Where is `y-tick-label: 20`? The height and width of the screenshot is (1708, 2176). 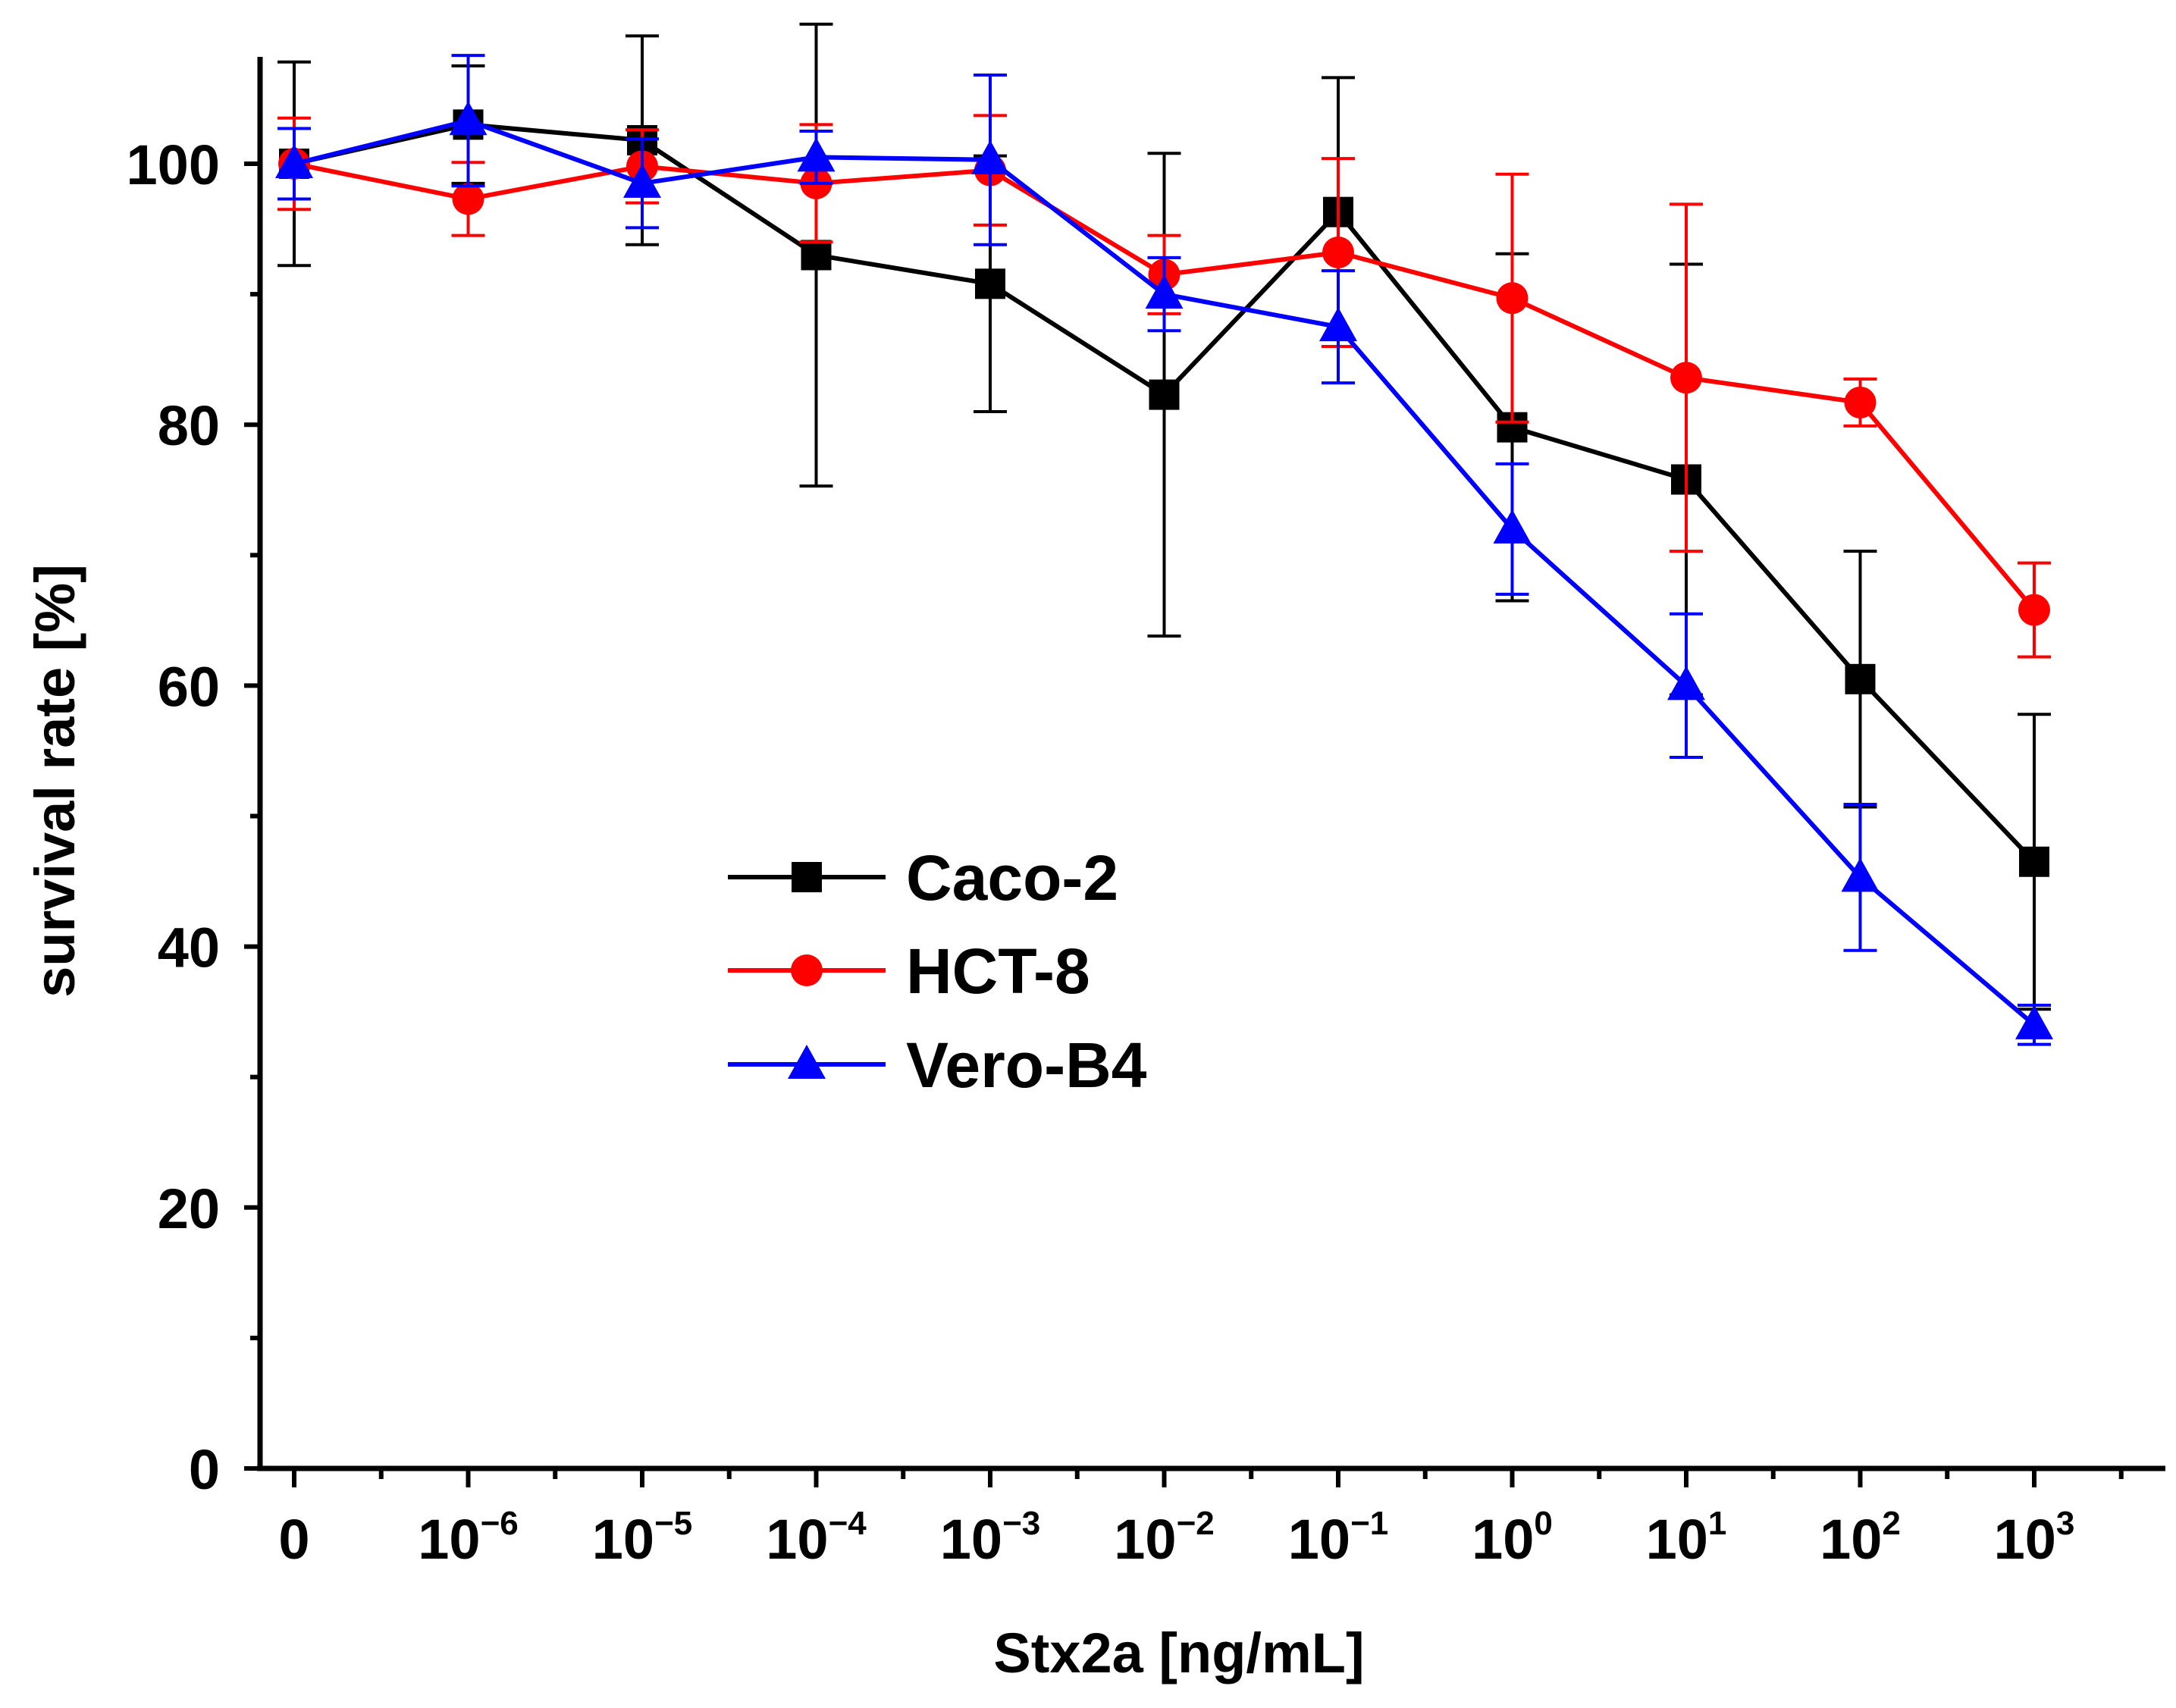 y-tick-label: 20 is located at coordinates (189, 1208).